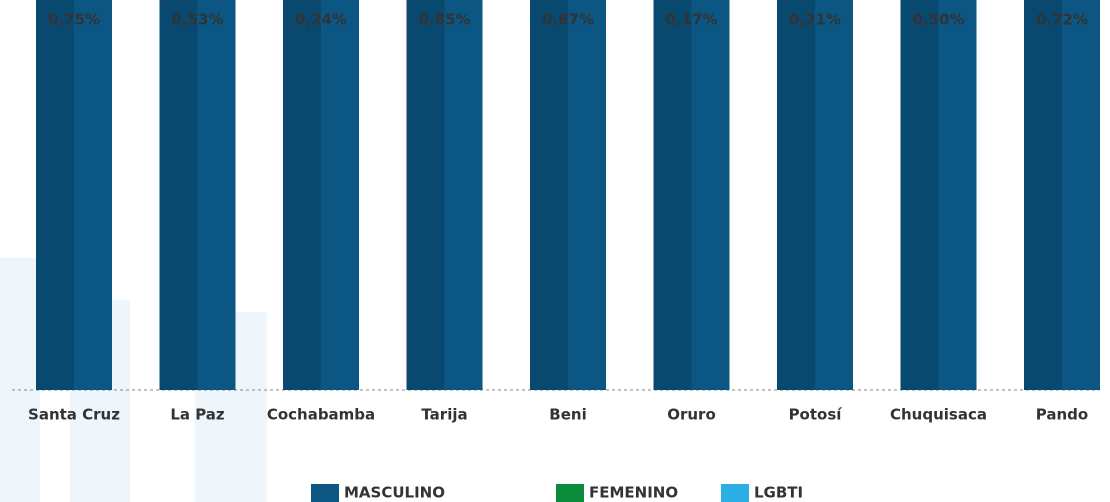 The width and height of the screenshot is (1110, 502). What do you see at coordinates (444, 20) in the screenshot?
I see `value-label: 0,85%` at bounding box center [444, 20].